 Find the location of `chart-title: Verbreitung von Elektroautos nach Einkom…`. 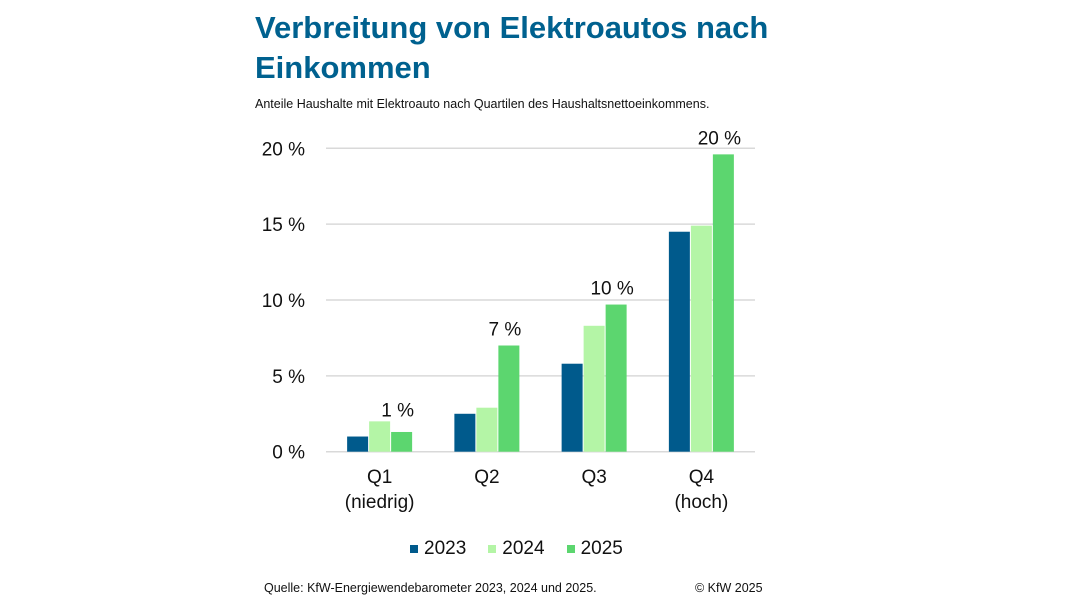

chart-title: Verbreitung von Elektroautos nach Einkom… is located at coordinates (512, 47).